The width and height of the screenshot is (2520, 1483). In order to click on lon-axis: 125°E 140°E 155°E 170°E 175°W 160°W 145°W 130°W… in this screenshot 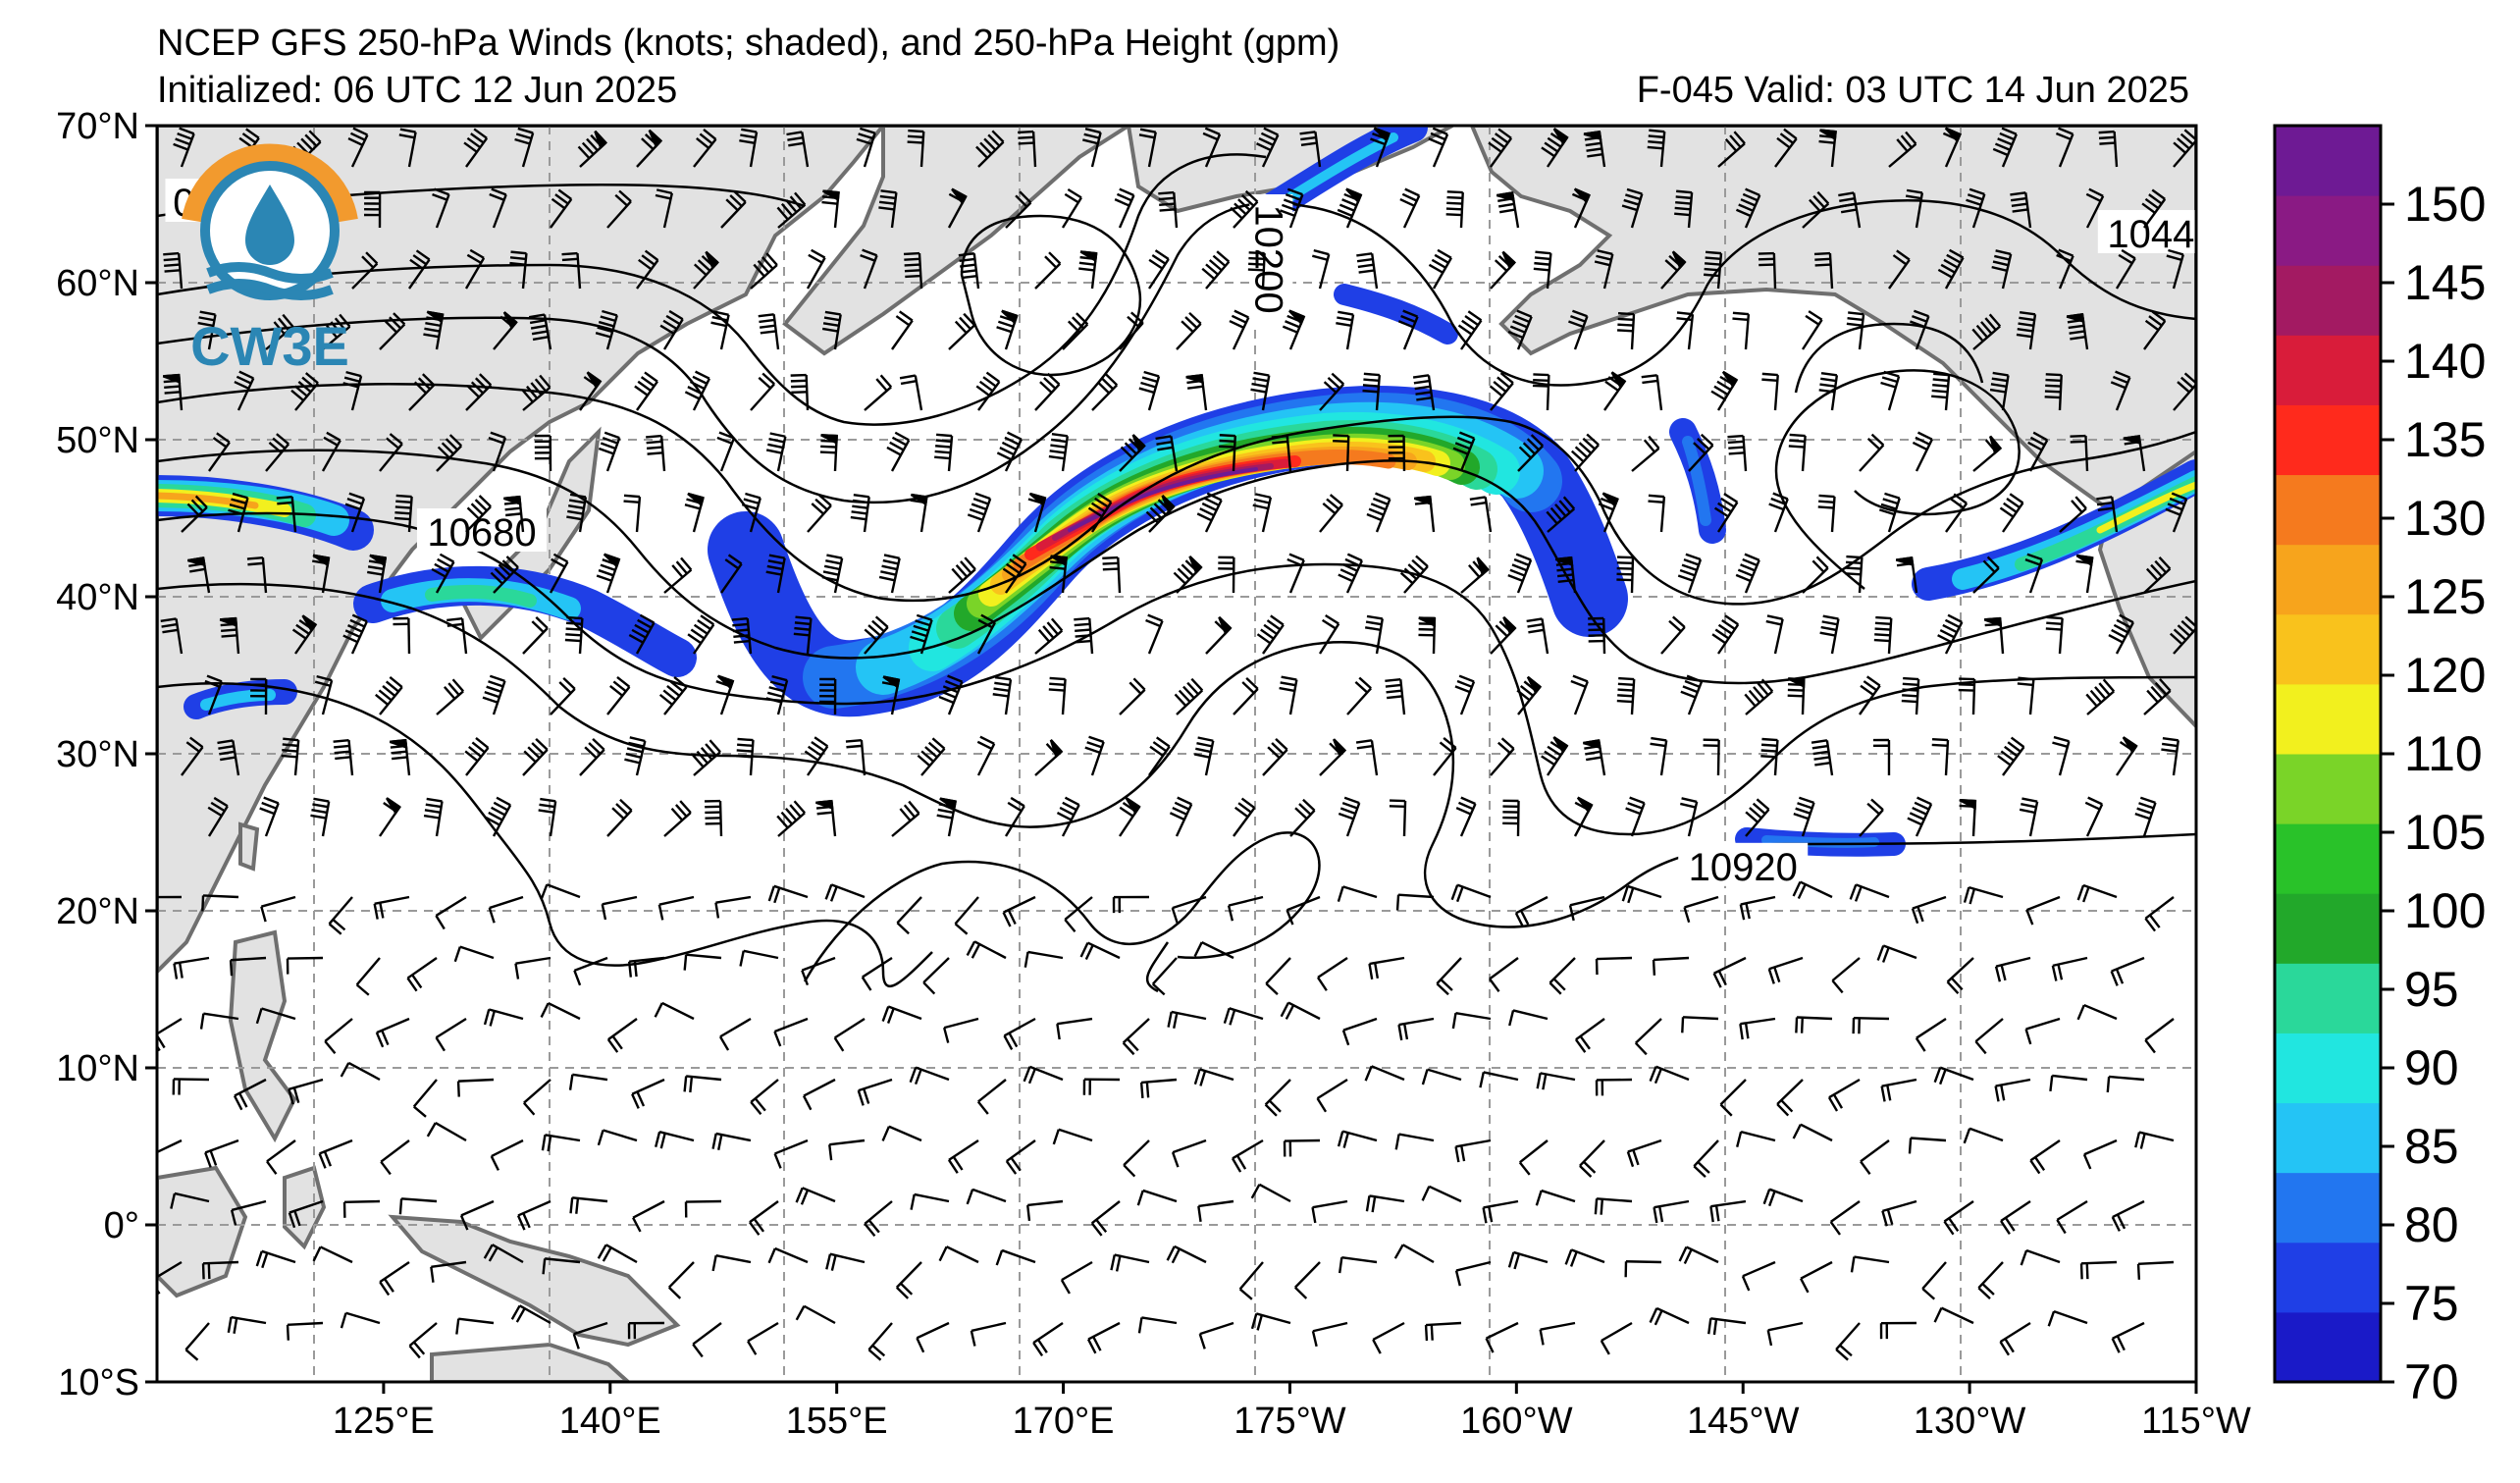, I will do `click(1292, 1412)`.